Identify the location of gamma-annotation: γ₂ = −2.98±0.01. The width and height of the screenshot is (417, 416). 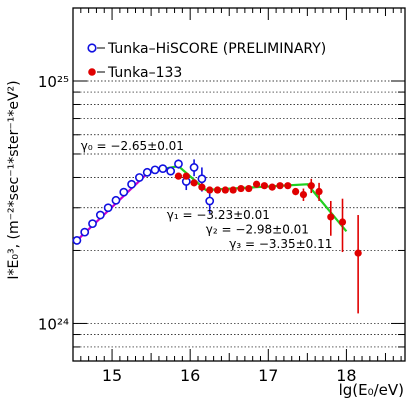
(257, 229).